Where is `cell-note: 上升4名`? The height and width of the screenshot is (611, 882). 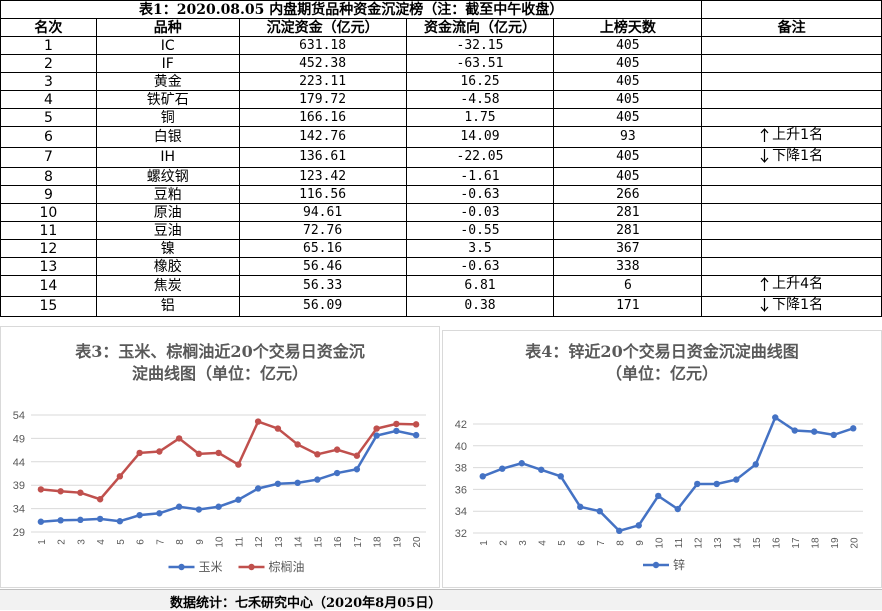 cell-note: 上升4名 is located at coordinates (791, 286).